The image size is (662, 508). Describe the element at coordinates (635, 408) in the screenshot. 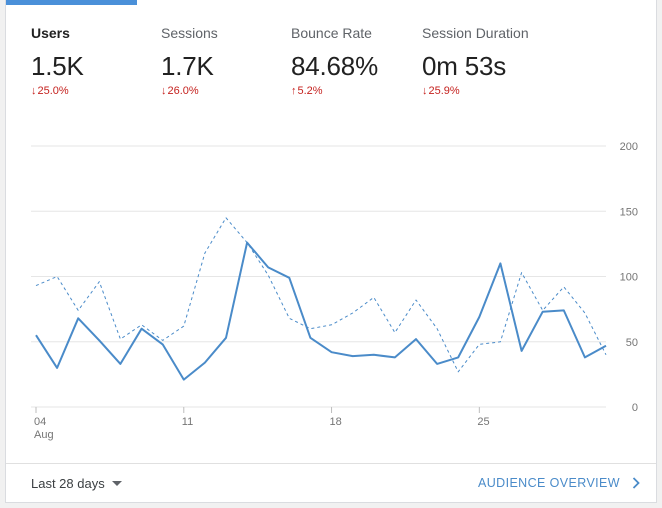

I see `y-tick-label: 0` at that location.